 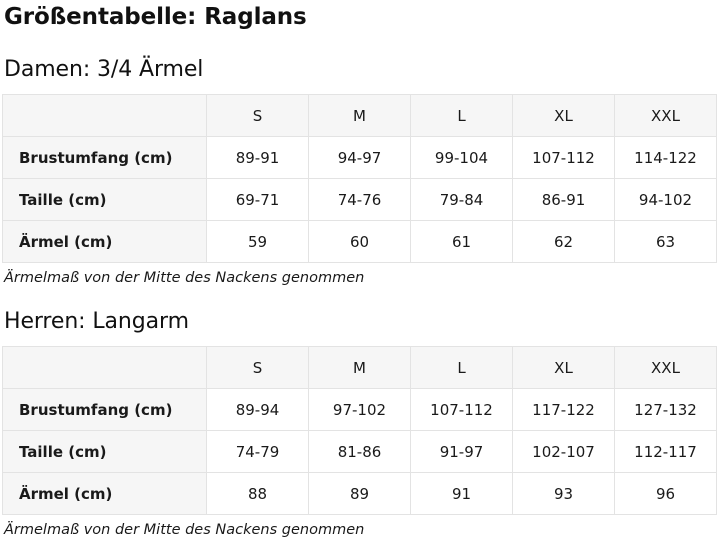 I want to click on section-heading-damen: Damen: 3/4 Ärmel, so click(x=104, y=69).